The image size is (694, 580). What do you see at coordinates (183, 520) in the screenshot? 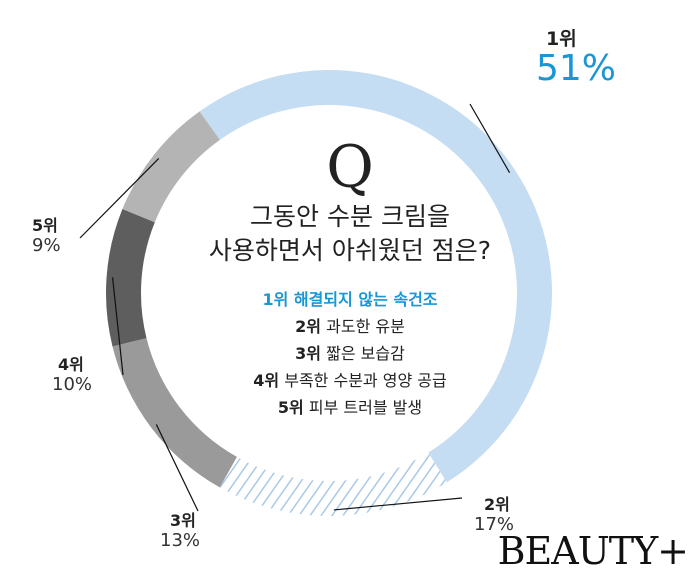
I see `slice-label-3-rank: 3위` at bounding box center [183, 520].